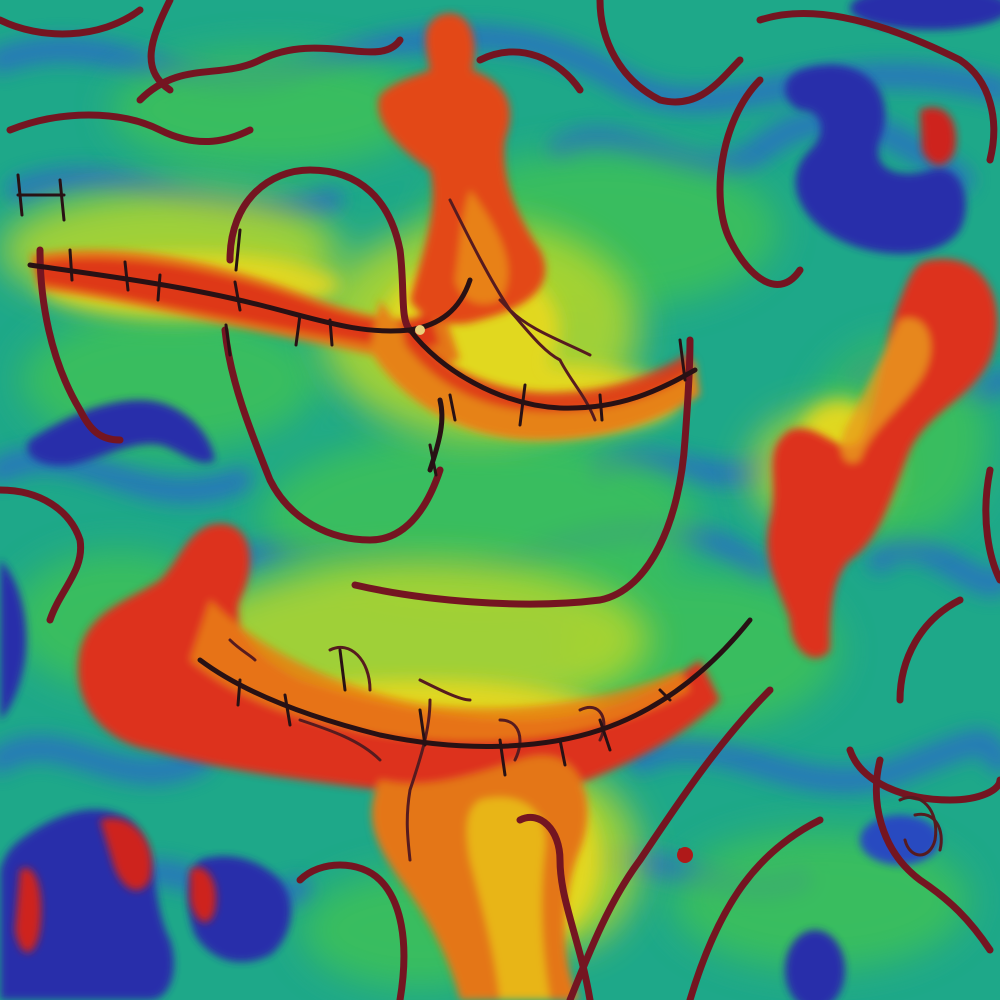 This screenshot has width=1000, height=1000. I want to click on inner-loop-contour, so click(320, 250).